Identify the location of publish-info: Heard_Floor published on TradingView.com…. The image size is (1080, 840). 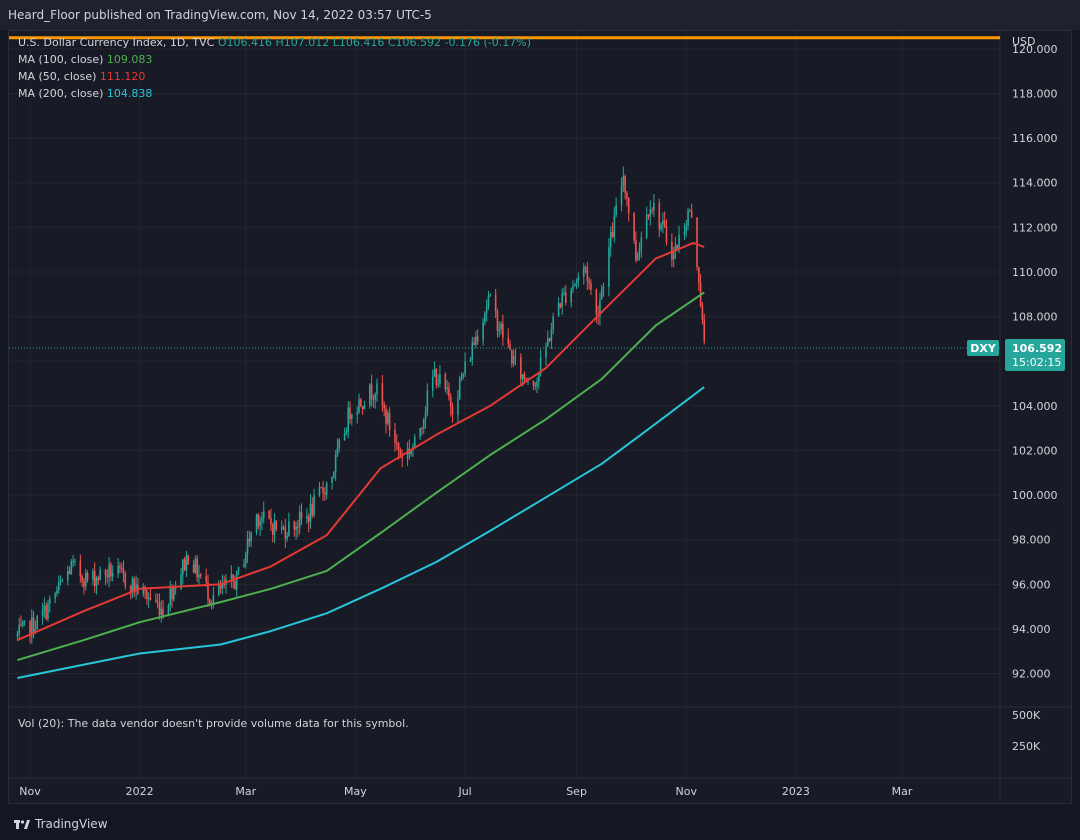
(220, 15).